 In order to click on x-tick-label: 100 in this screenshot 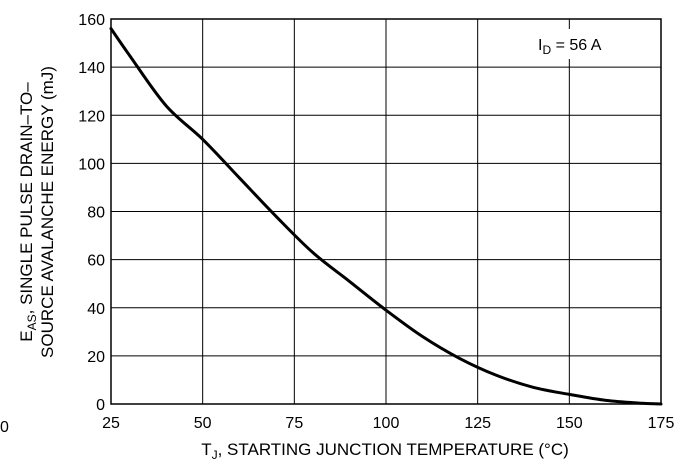, I will do `click(386, 423)`.